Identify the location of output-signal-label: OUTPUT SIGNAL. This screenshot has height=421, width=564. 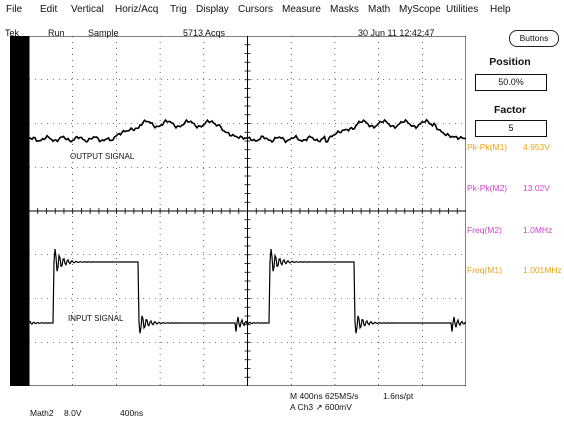
(102, 156).